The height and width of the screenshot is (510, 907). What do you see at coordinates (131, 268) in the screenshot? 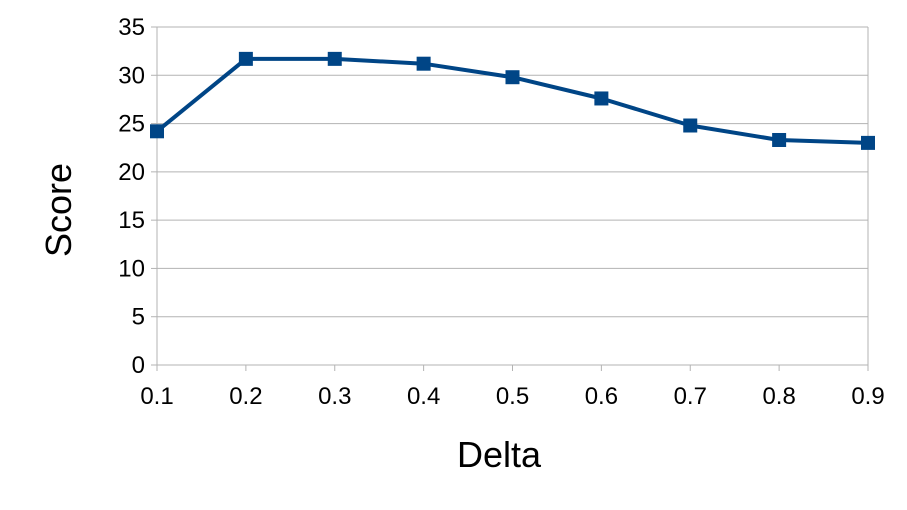
I see `y-tick-label: 10` at bounding box center [131, 268].